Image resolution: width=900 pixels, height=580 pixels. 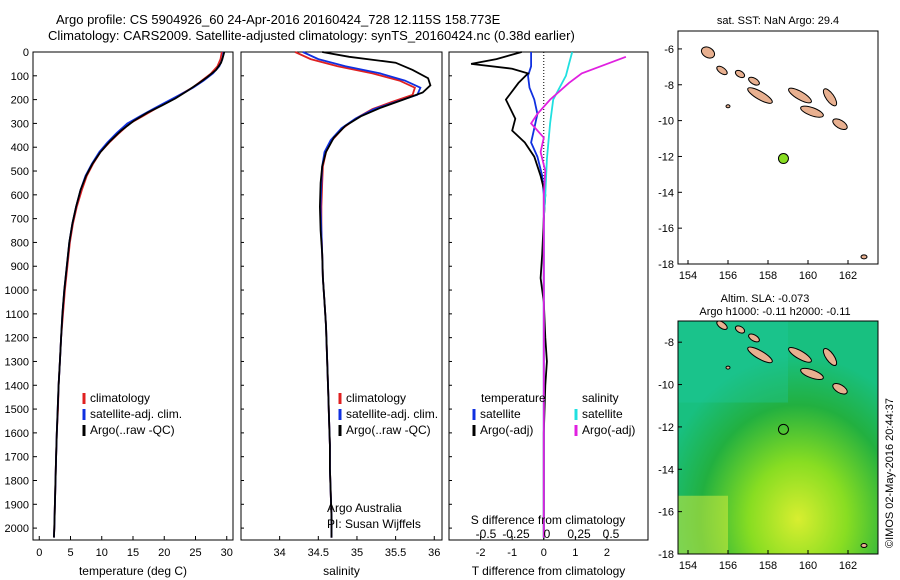 I want to click on x-tick-label: 5, so click(x=70, y=553).